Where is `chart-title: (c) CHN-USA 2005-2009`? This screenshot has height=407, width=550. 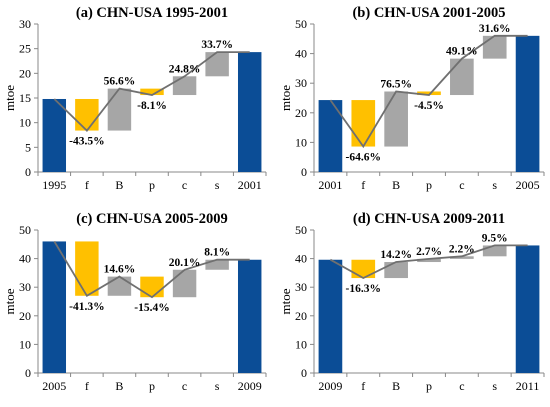 chart-title: (c) CHN-USA 2005-2009 is located at coordinates (151, 219).